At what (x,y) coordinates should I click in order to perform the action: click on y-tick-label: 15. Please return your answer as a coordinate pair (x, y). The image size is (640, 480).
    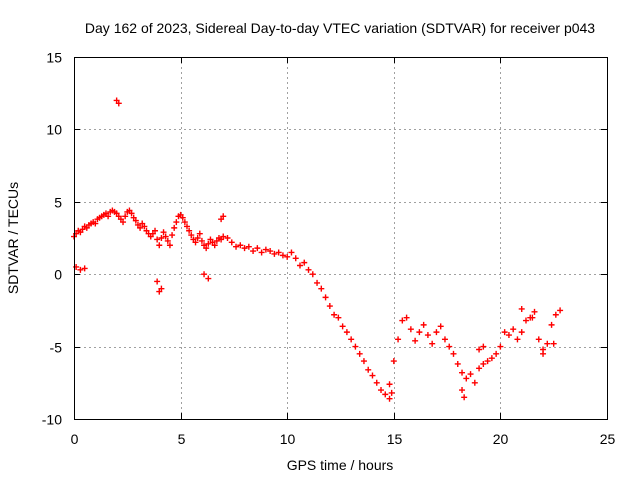
    Looking at the image, I should click on (54, 58).